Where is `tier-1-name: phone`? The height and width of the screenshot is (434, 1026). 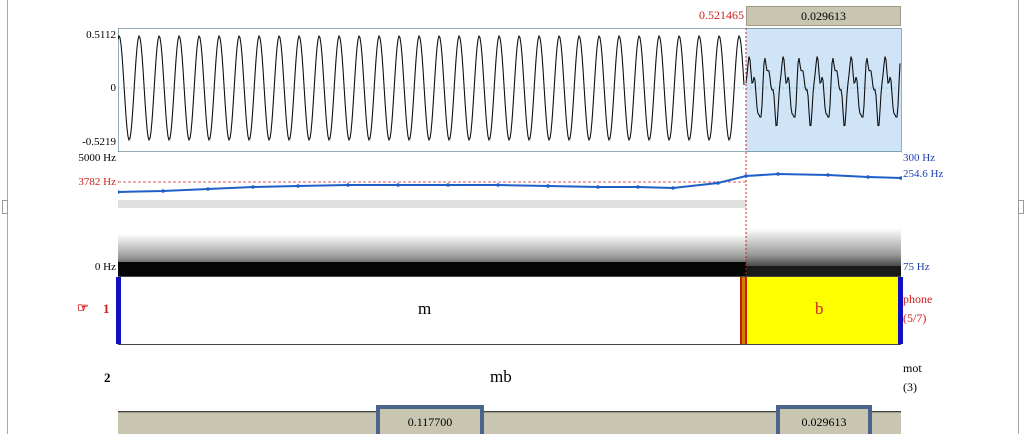 tier-1-name: phone is located at coordinates (918, 299).